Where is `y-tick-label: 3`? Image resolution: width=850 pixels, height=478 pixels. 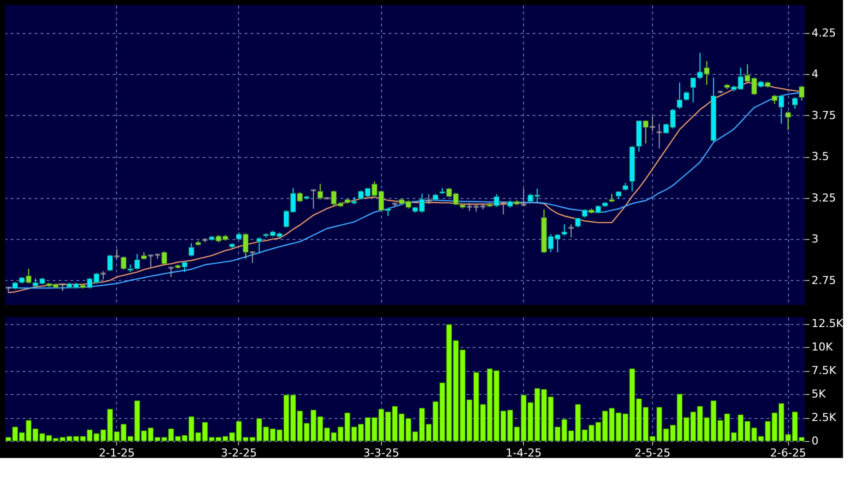
y-tick-label: 3 is located at coordinates (815, 239).